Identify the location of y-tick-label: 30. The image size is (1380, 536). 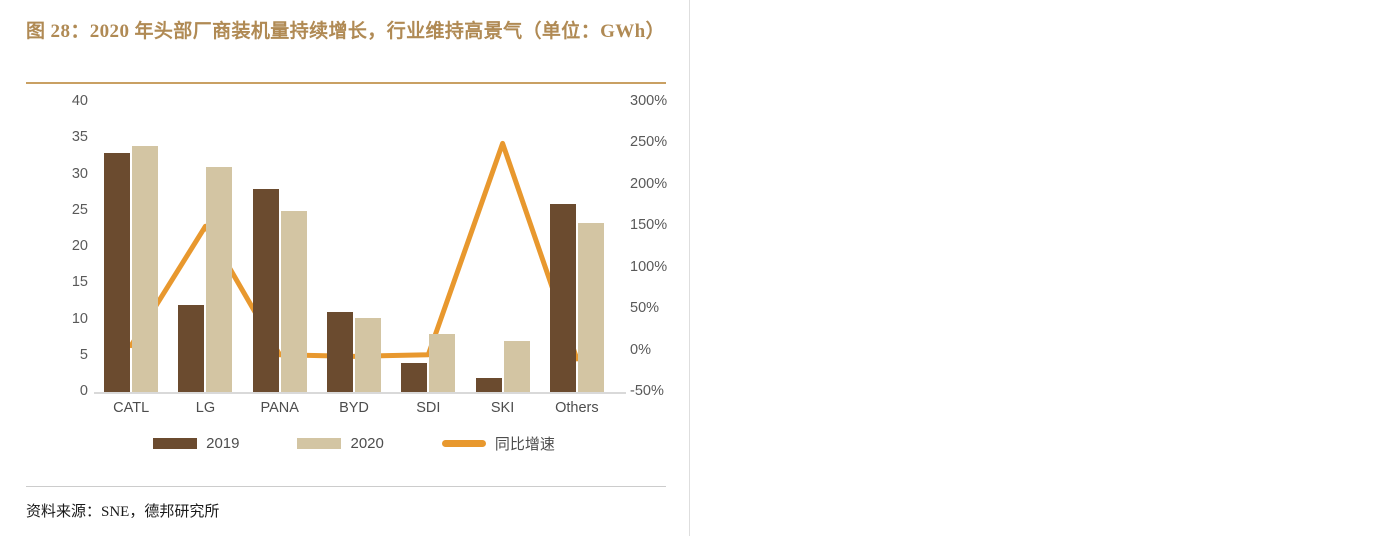
(79, 173).